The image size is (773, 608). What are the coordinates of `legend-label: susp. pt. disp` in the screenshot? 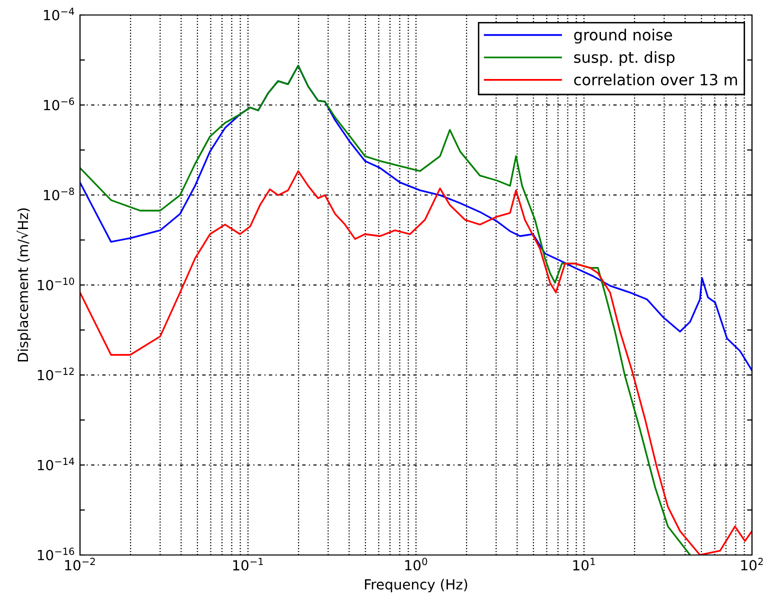 It's located at (624, 58).